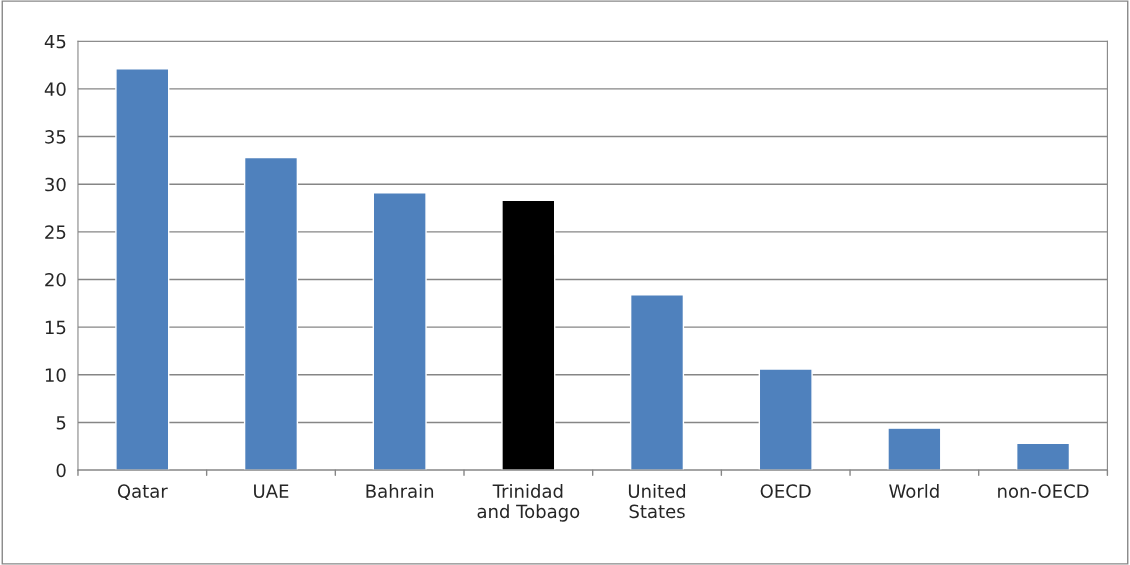 The height and width of the screenshot is (565, 1130). I want to click on y-tick-label: 15, so click(55, 327).